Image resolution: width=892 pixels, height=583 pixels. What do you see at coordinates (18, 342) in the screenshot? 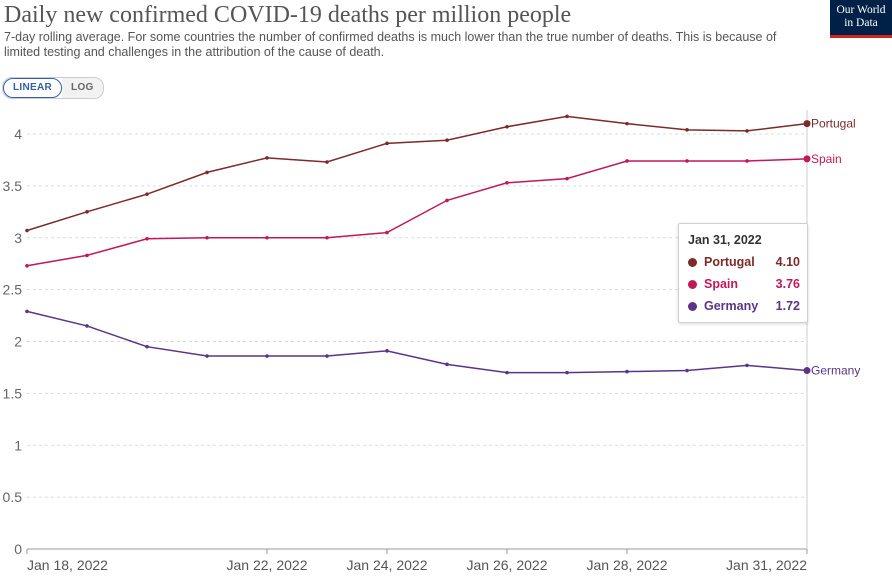
I see `y-tick-label: 2` at bounding box center [18, 342].